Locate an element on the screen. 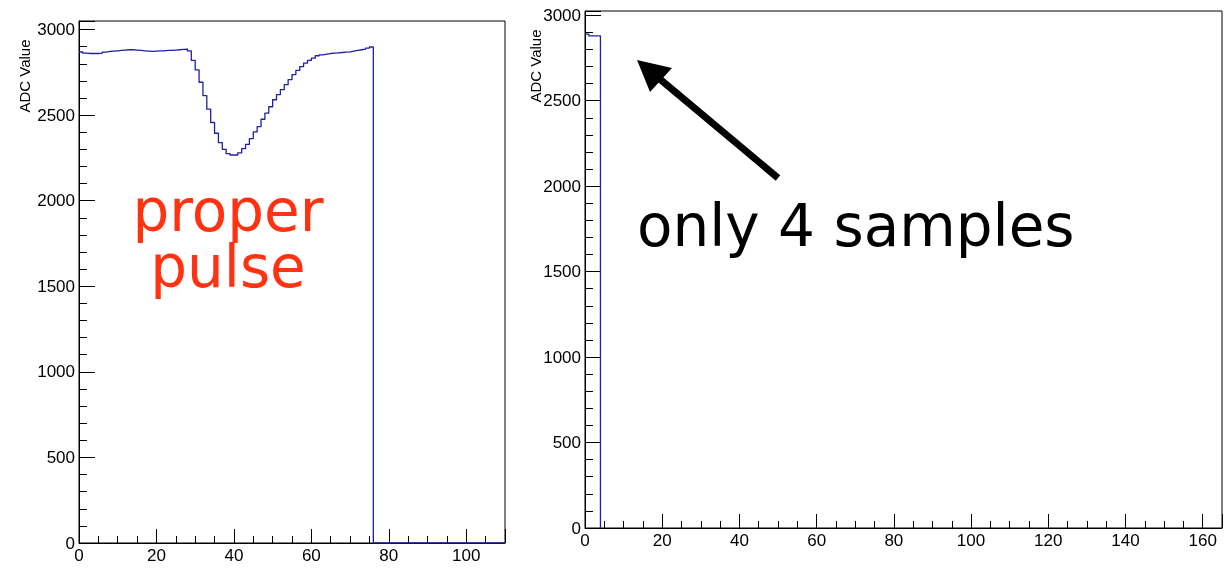  x-tick-label: 140 is located at coordinates (1125, 540).